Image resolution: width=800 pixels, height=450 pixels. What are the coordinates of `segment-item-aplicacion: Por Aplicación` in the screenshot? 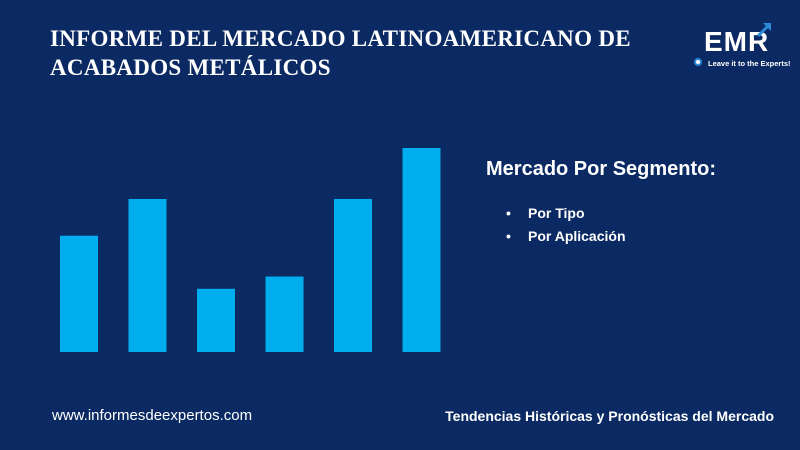 It's located at (566, 236).